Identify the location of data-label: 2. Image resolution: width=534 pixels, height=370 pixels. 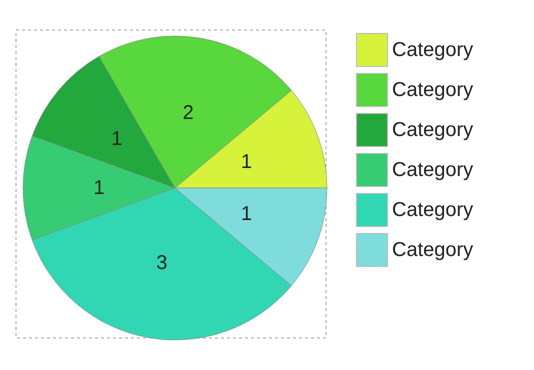
(188, 113).